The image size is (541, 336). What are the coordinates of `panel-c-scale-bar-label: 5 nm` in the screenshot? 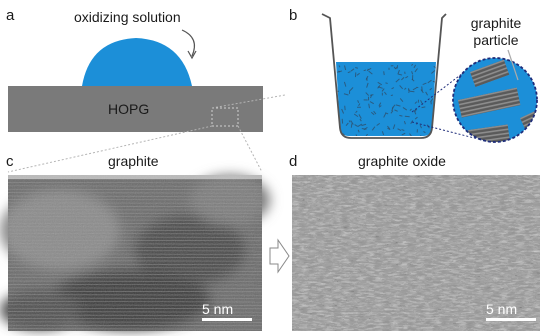 It's located at (217, 309).